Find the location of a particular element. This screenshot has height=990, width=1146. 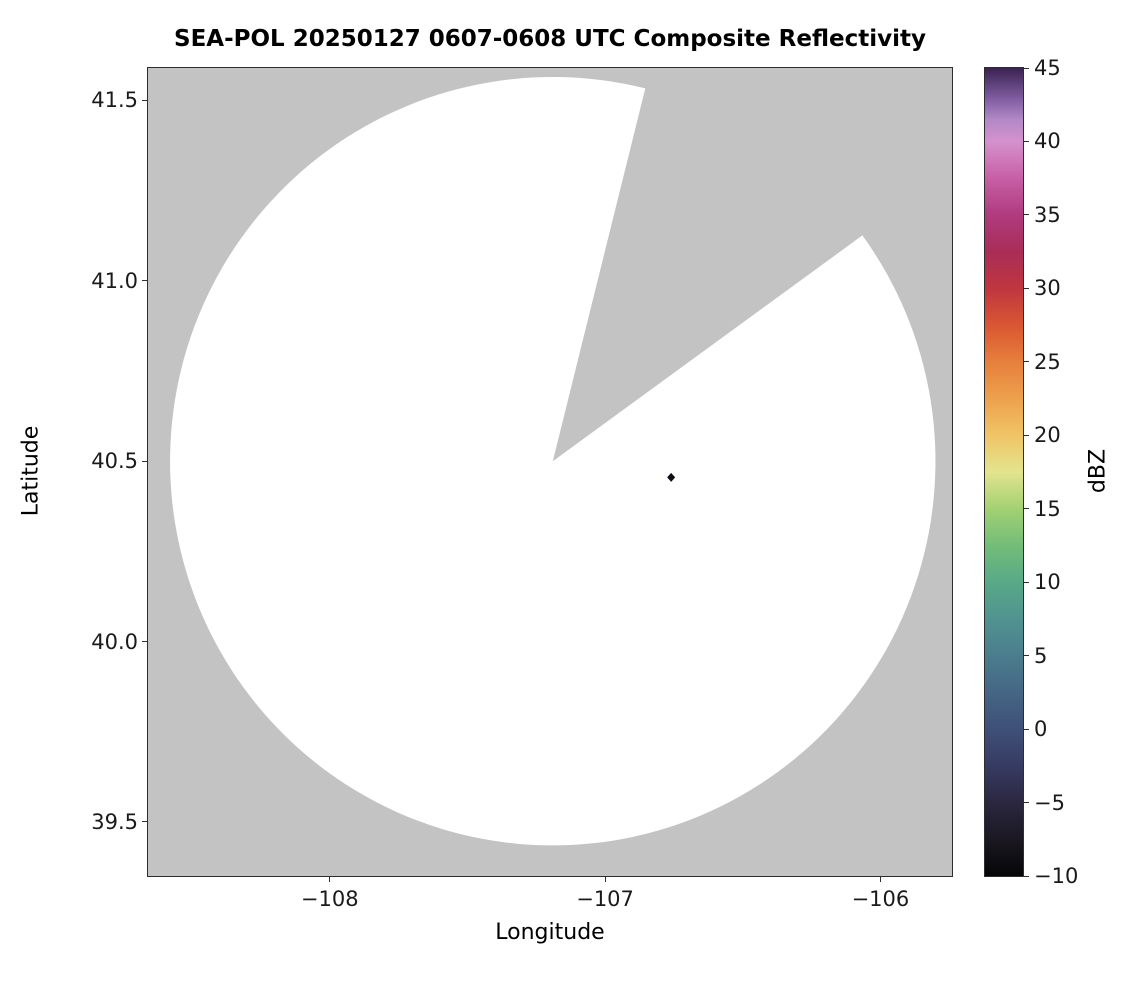

radar-echo-marker is located at coordinates (671, 477).